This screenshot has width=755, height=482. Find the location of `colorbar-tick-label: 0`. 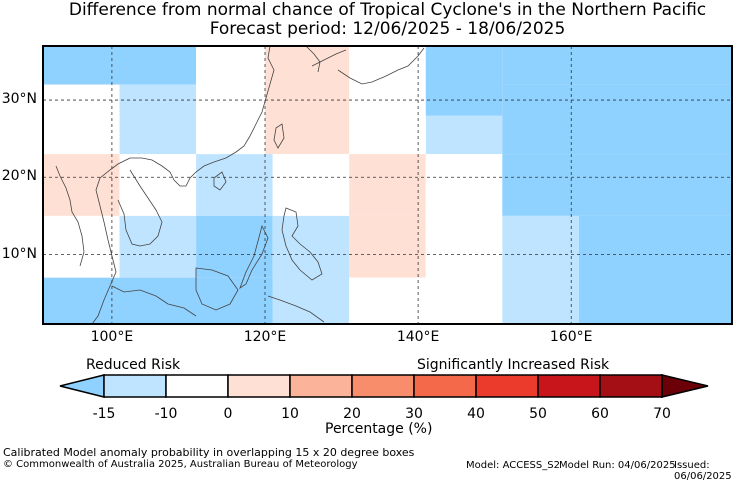

colorbar-tick-label: 0 is located at coordinates (228, 414).